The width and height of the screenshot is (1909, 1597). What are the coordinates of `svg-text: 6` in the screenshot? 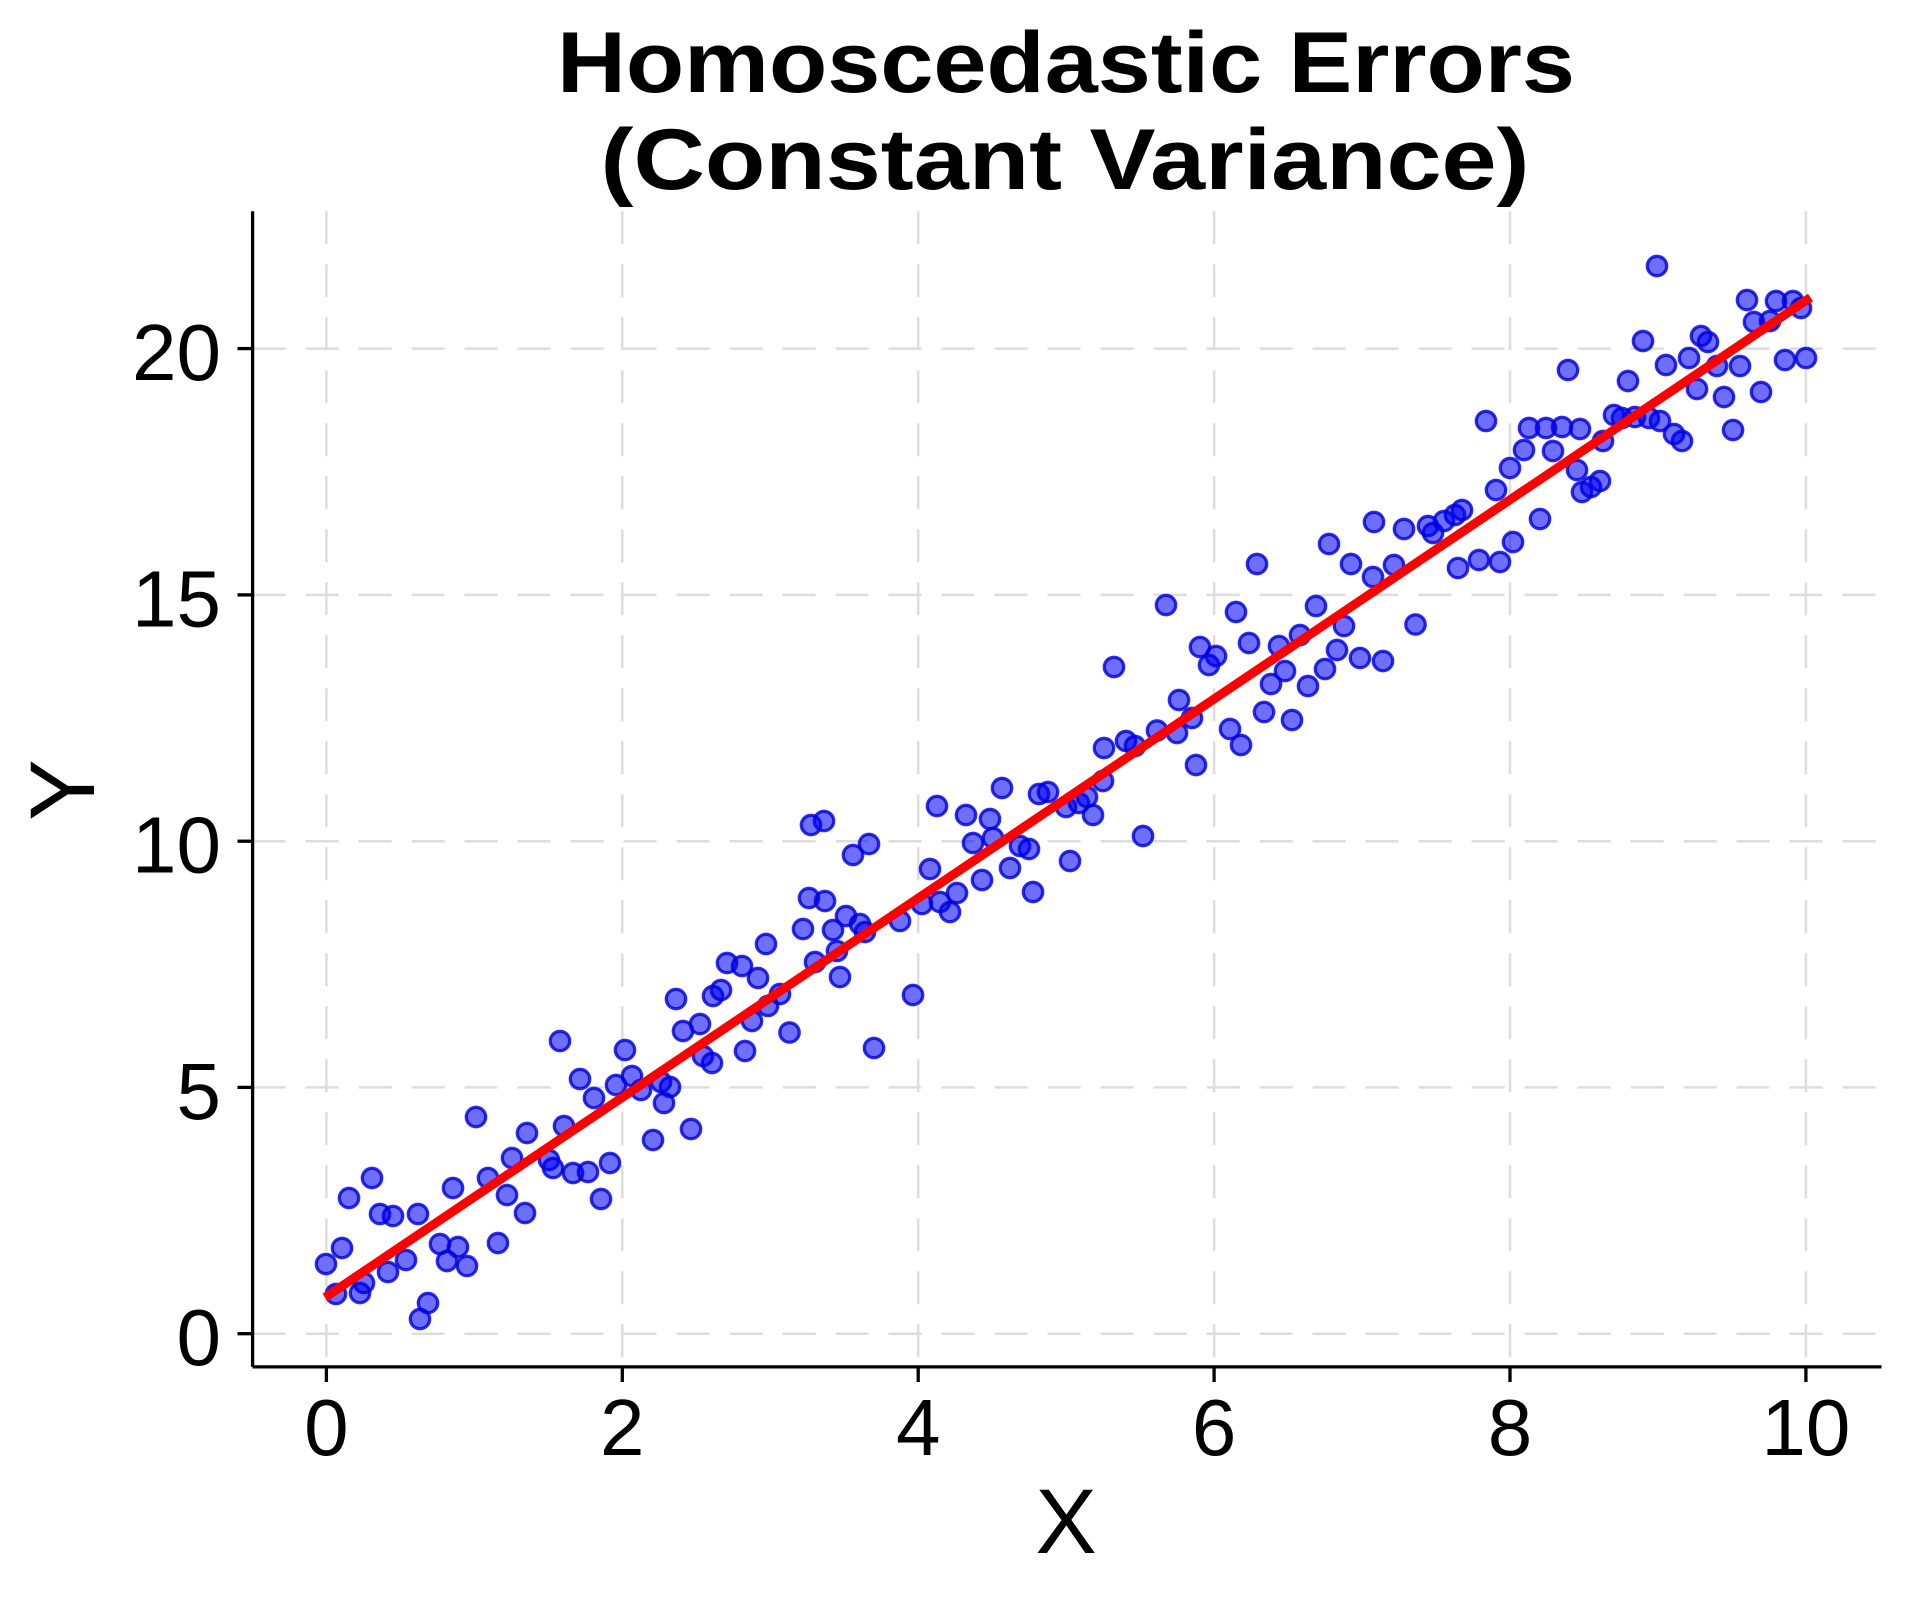 It's located at (1214, 1427).